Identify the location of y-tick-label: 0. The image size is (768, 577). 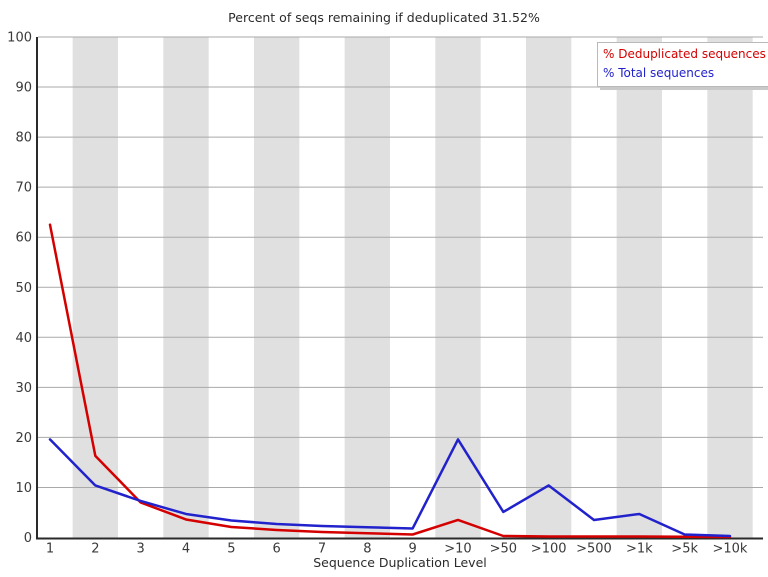
(28, 538).